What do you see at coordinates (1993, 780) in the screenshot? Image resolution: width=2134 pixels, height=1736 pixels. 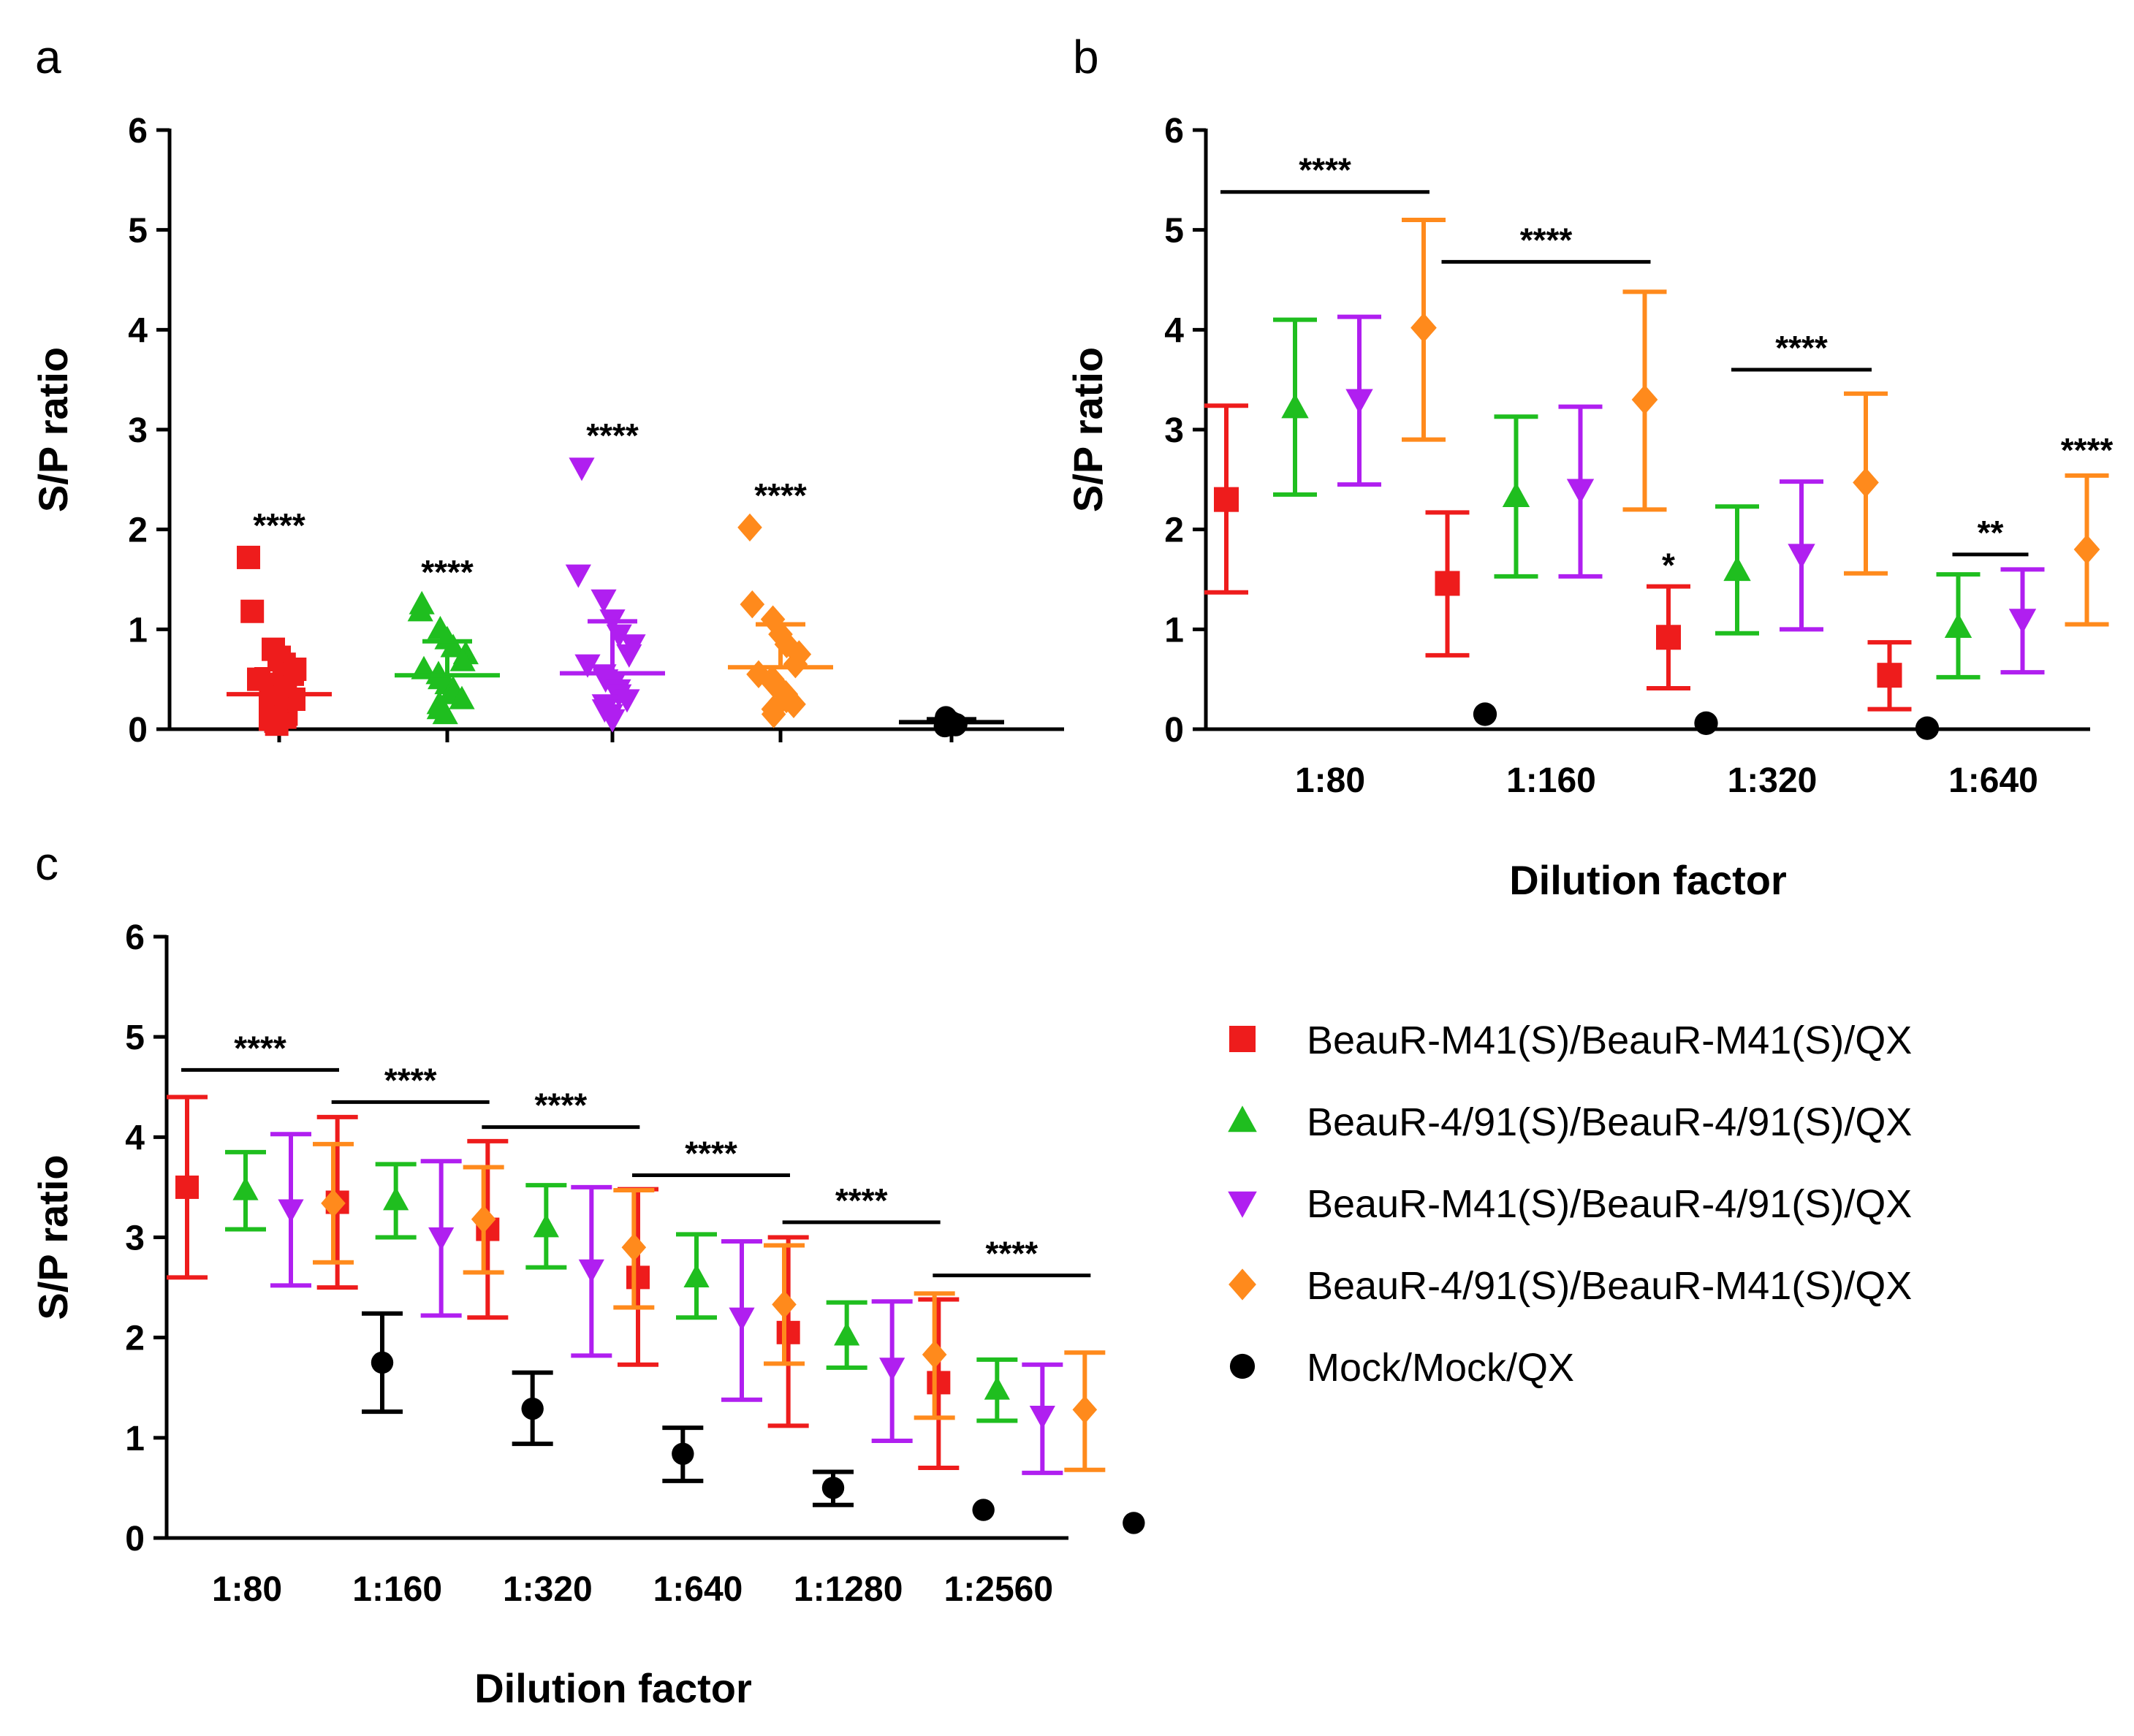 I see `x-tick-label: 1:640` at bounding box center [1993, 780].